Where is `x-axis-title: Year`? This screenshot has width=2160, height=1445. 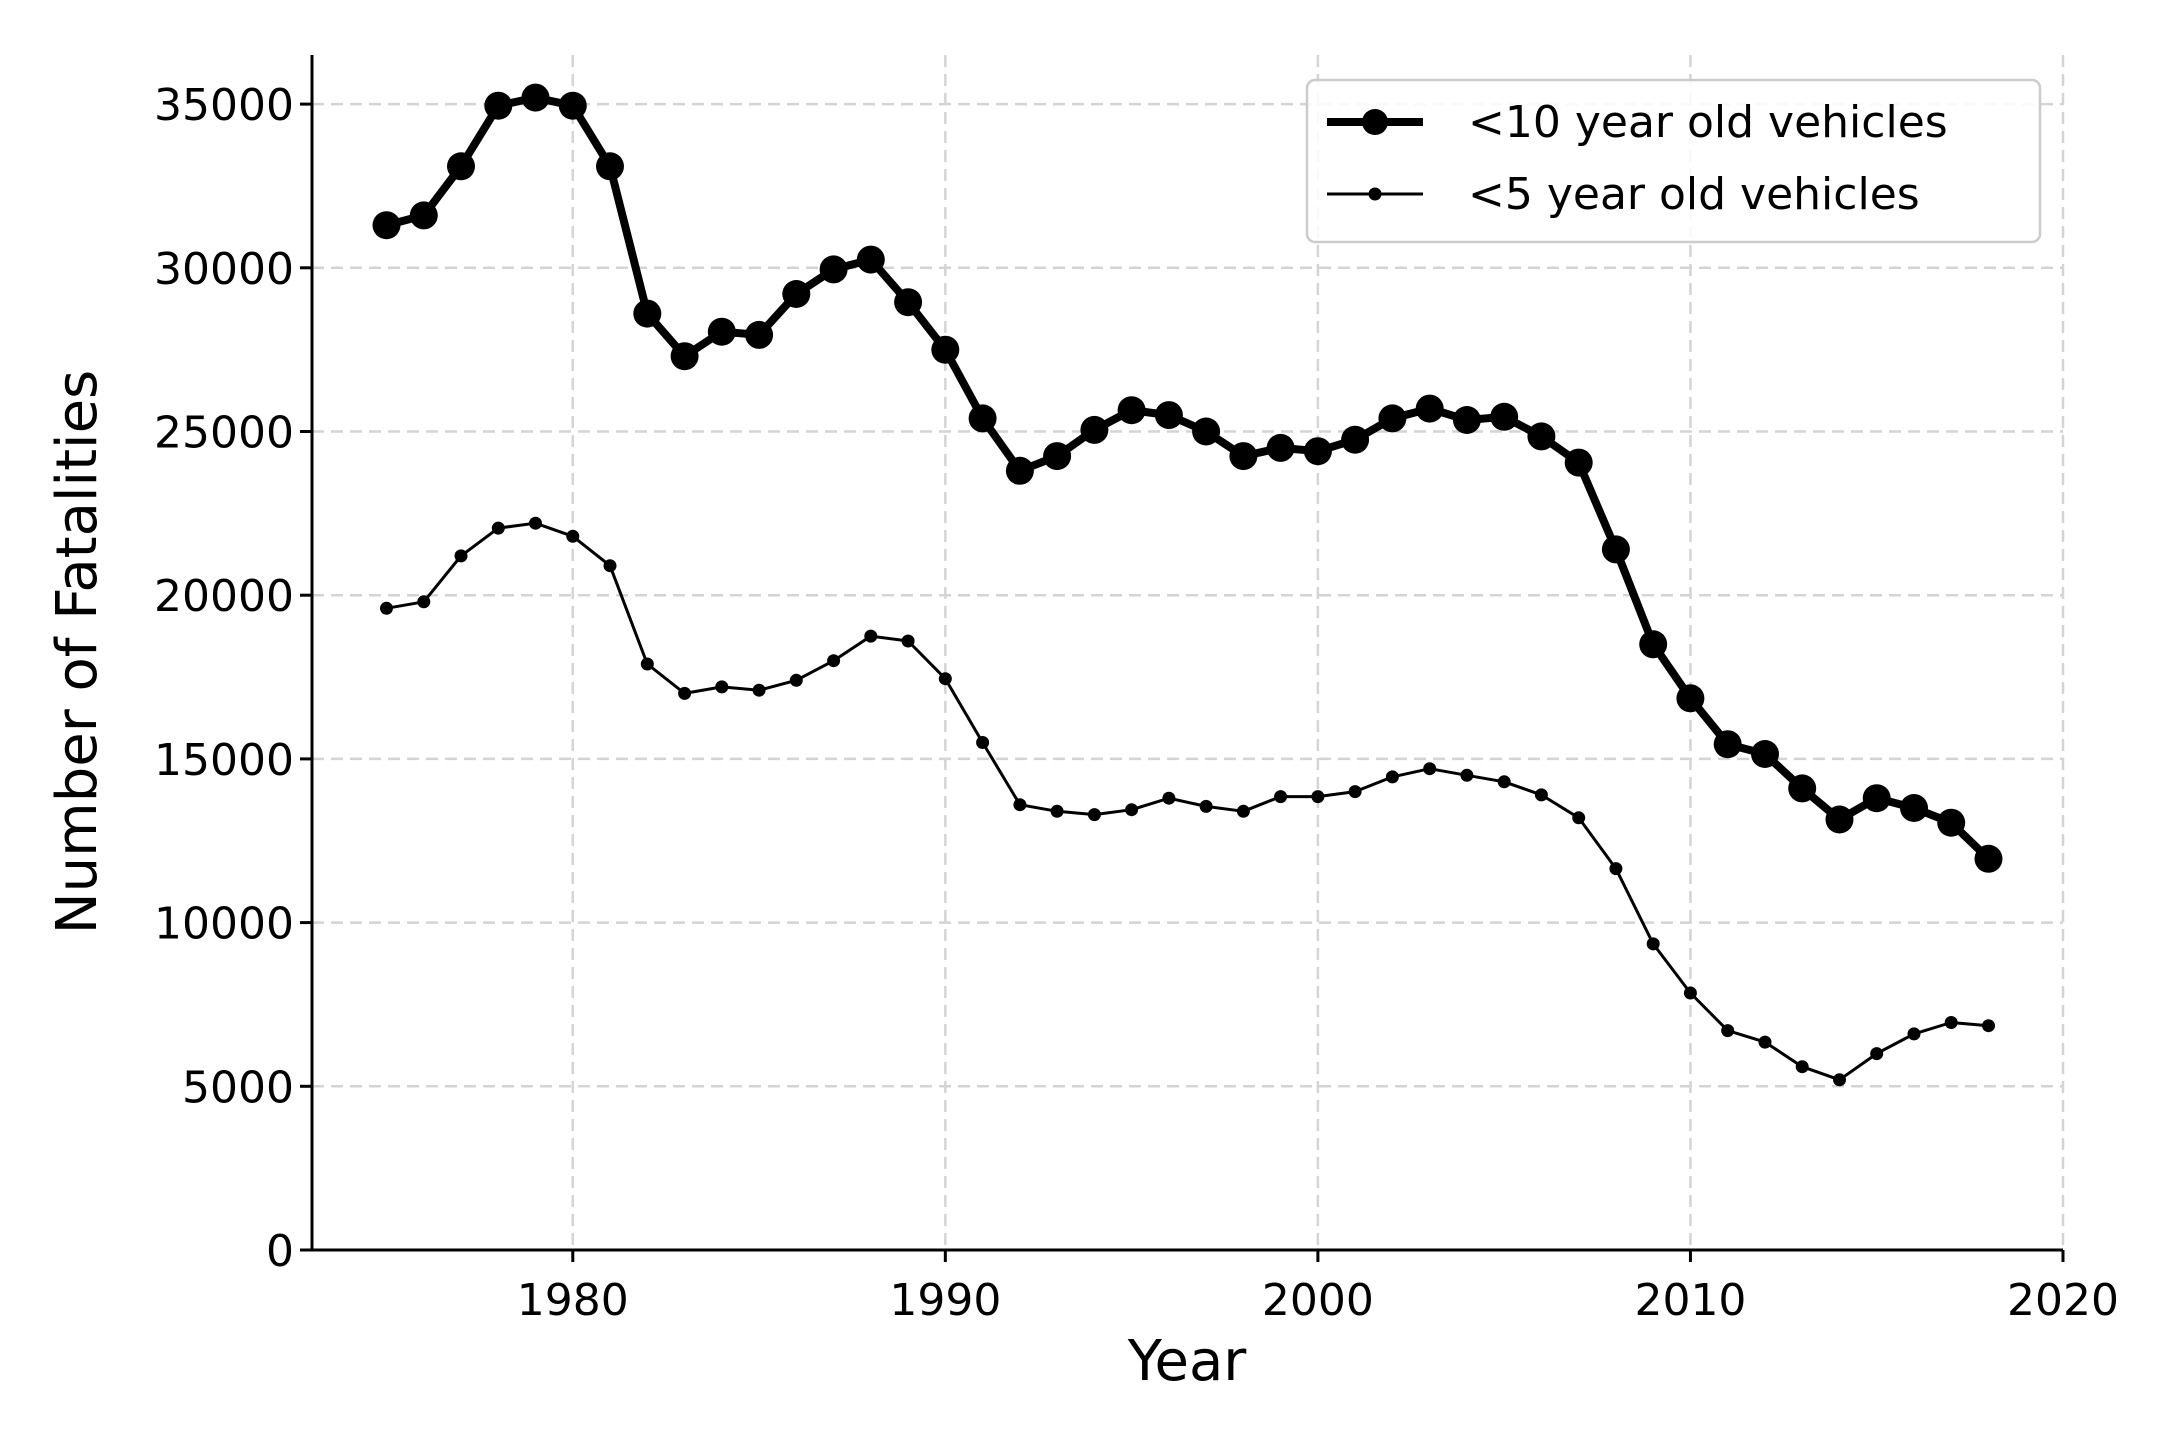 x-axis-title: Year is located at coordinates (1187, 1361).